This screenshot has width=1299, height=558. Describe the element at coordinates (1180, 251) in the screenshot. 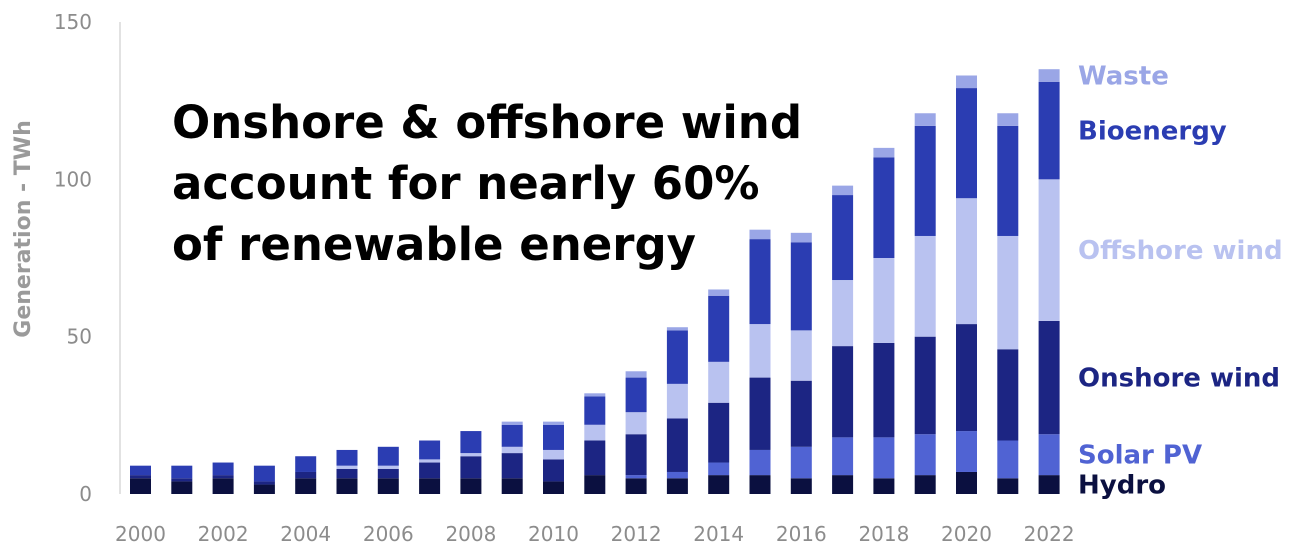

I see `legend-label-offshore-wind: Offshore wind` at that location.